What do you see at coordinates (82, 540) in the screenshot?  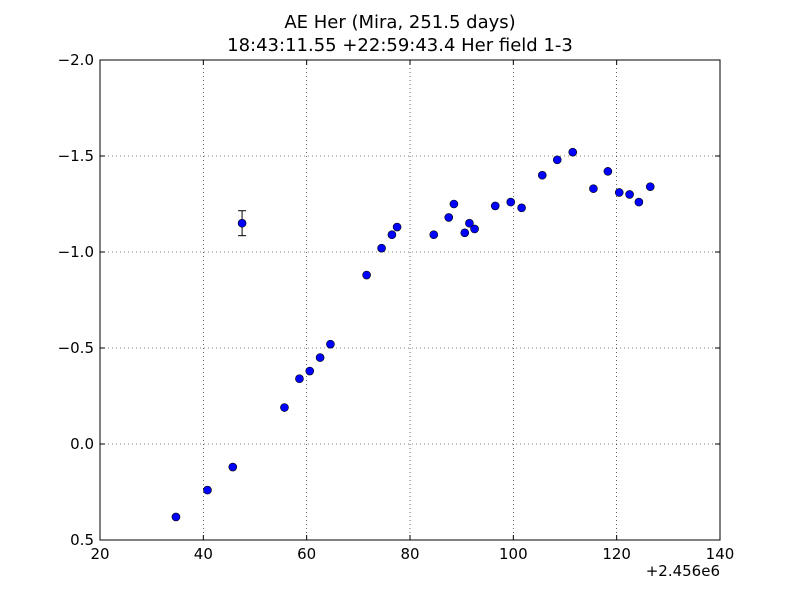 I see `y-tick-label: 0.5` at bounding box center [82, 540].